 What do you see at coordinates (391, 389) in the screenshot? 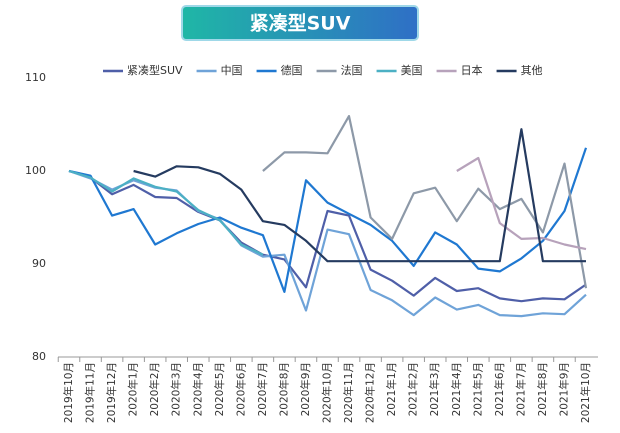
I see `x-tick-label: 2021年1月` at bounding box center [391, 389].